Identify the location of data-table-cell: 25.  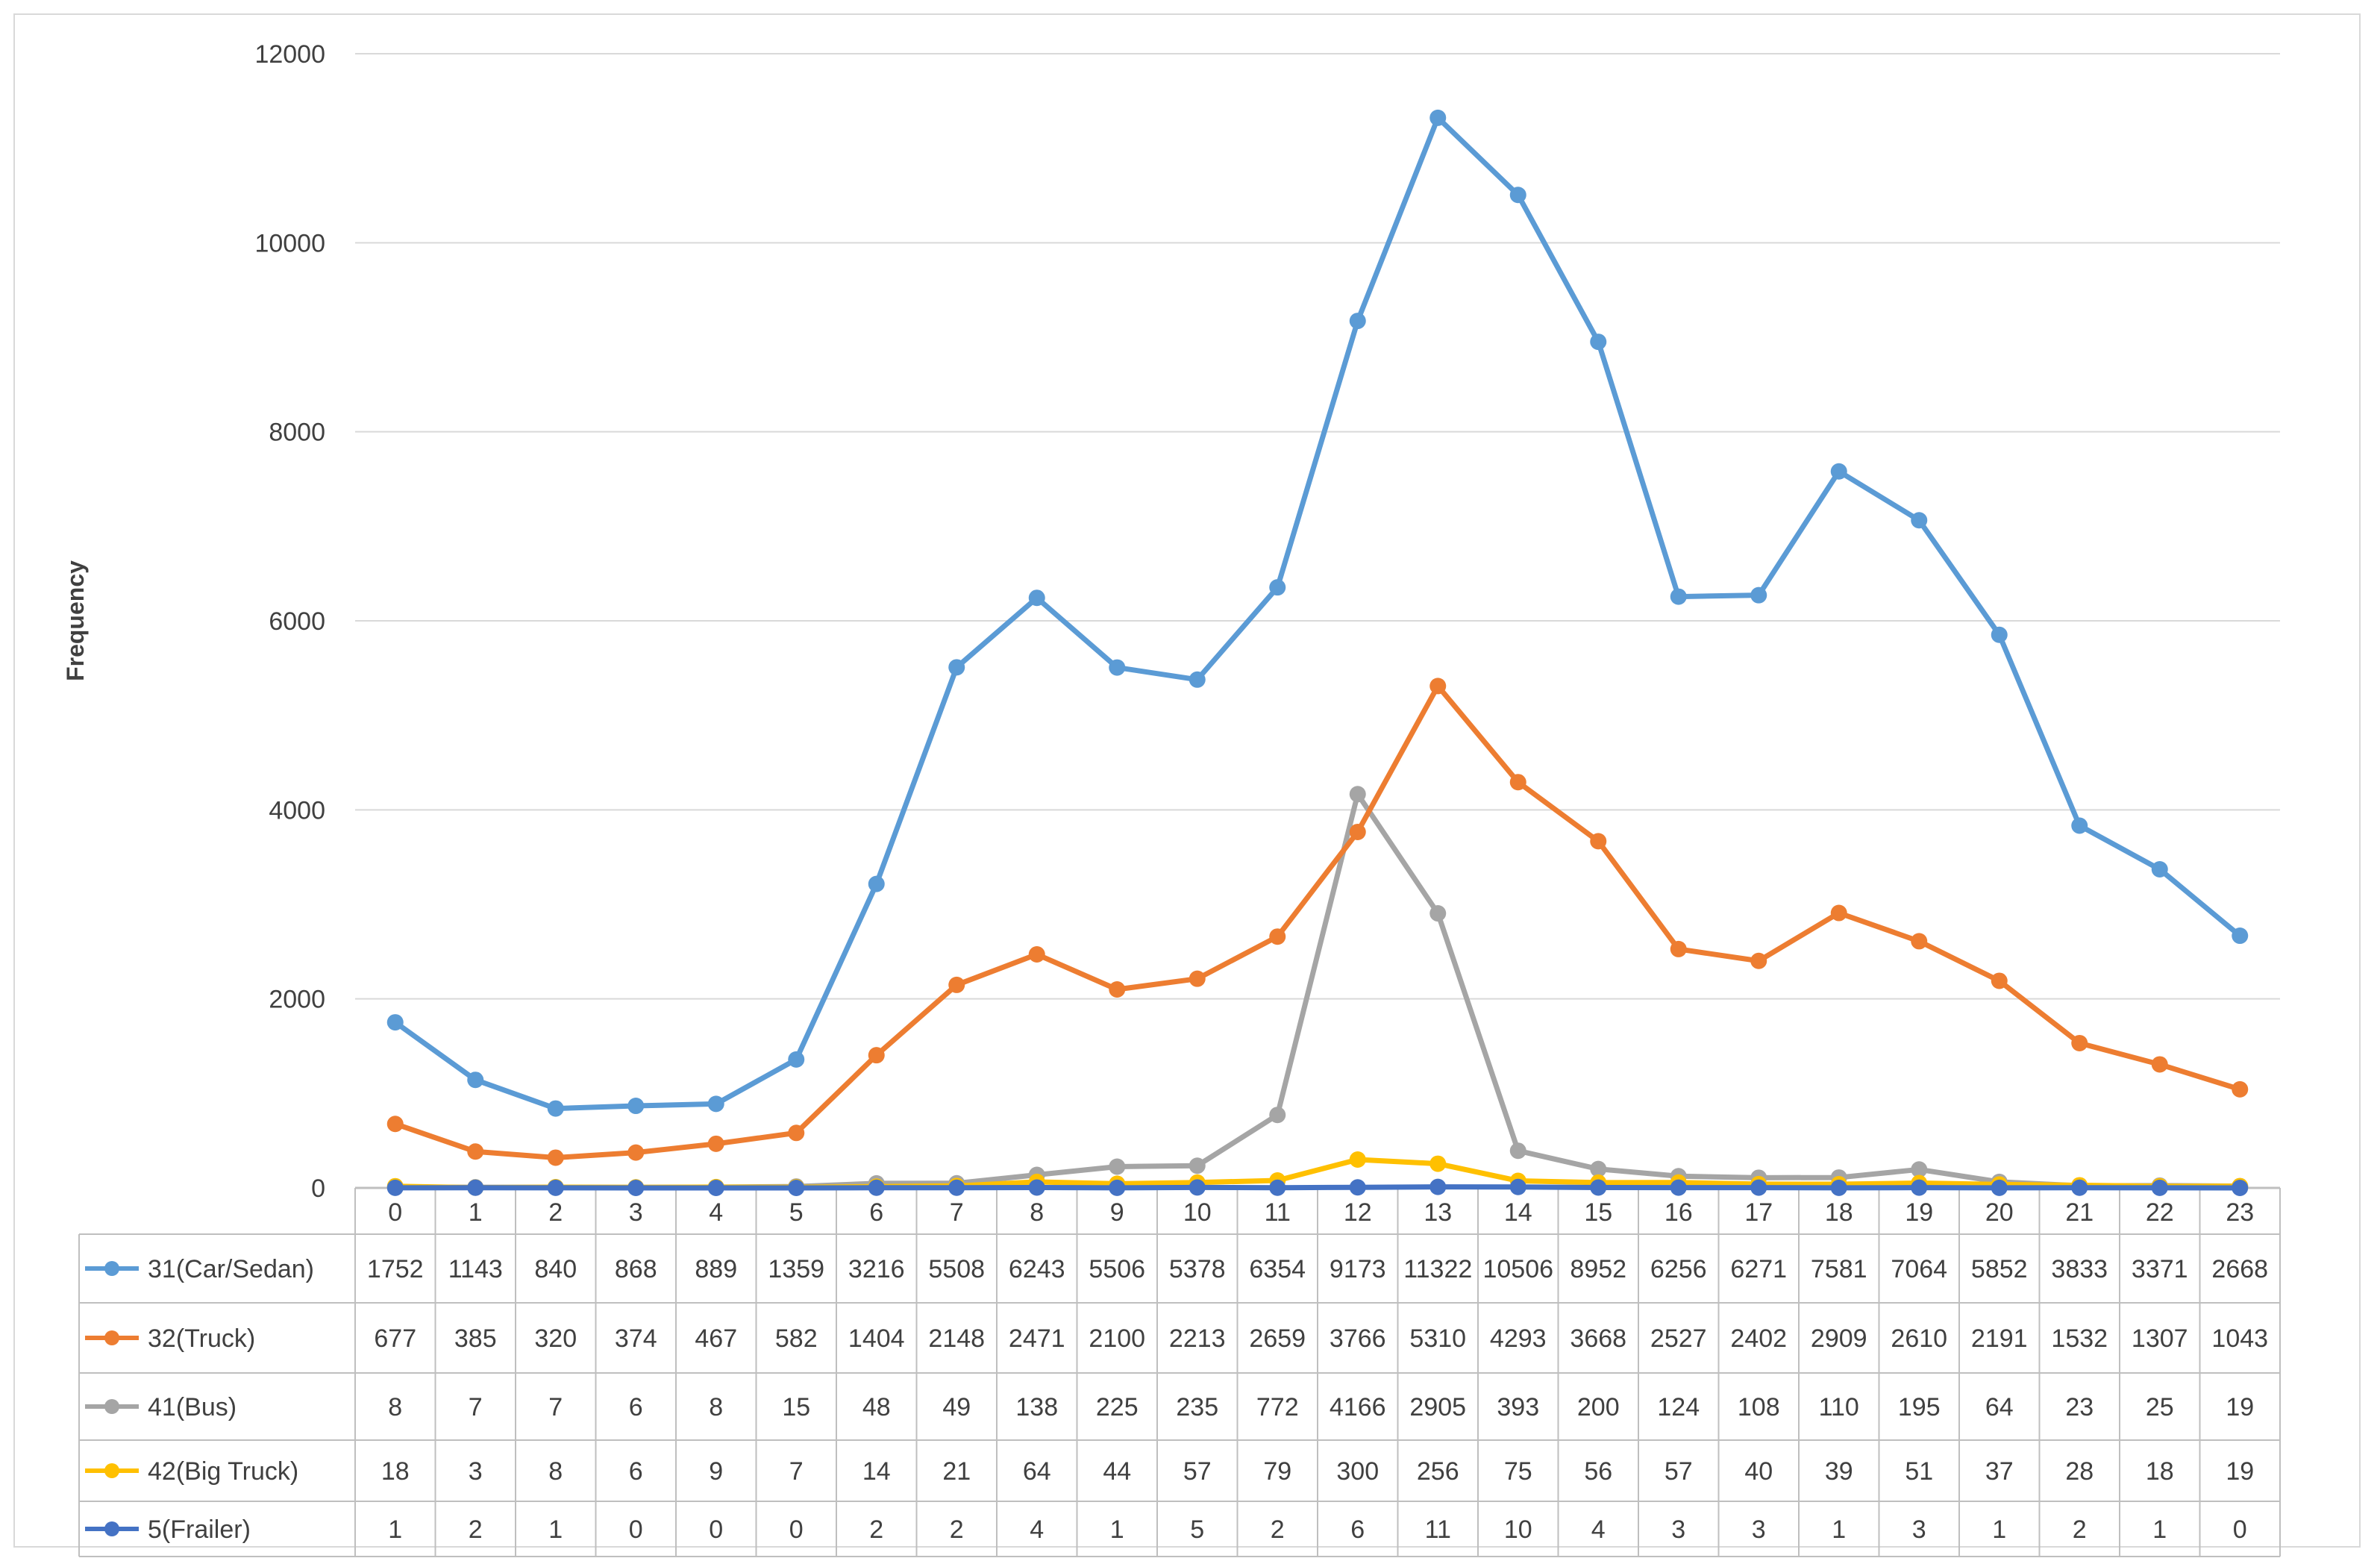
(2160, 1407).